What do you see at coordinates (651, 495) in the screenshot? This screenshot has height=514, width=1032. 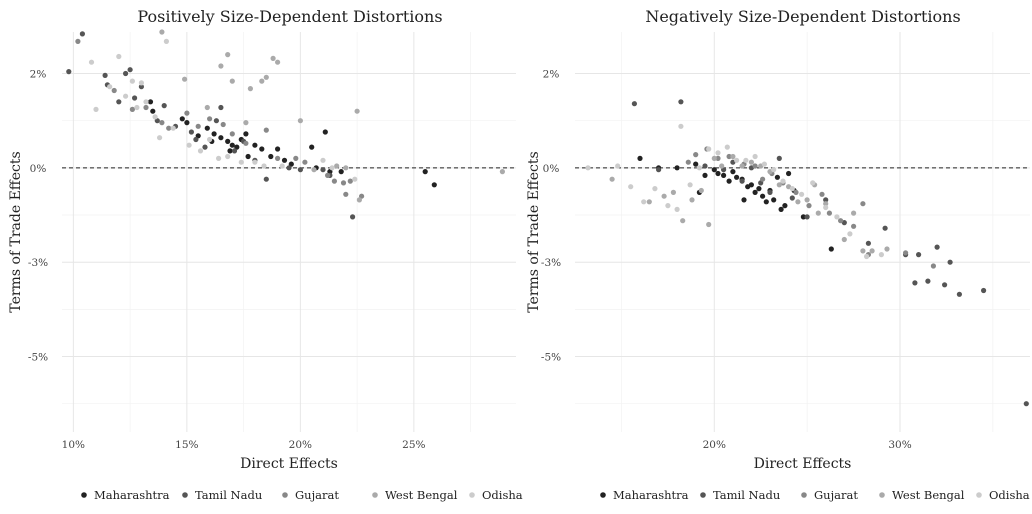 I see `legend-label: Maharashtra` at bounding box center [651, 495].